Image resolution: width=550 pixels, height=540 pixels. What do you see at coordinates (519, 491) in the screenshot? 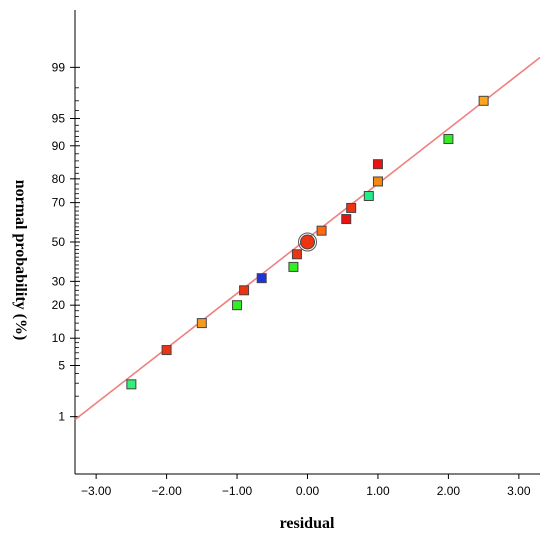
I see `x-tick-label: 3.00` at bounding box center [519, 491].